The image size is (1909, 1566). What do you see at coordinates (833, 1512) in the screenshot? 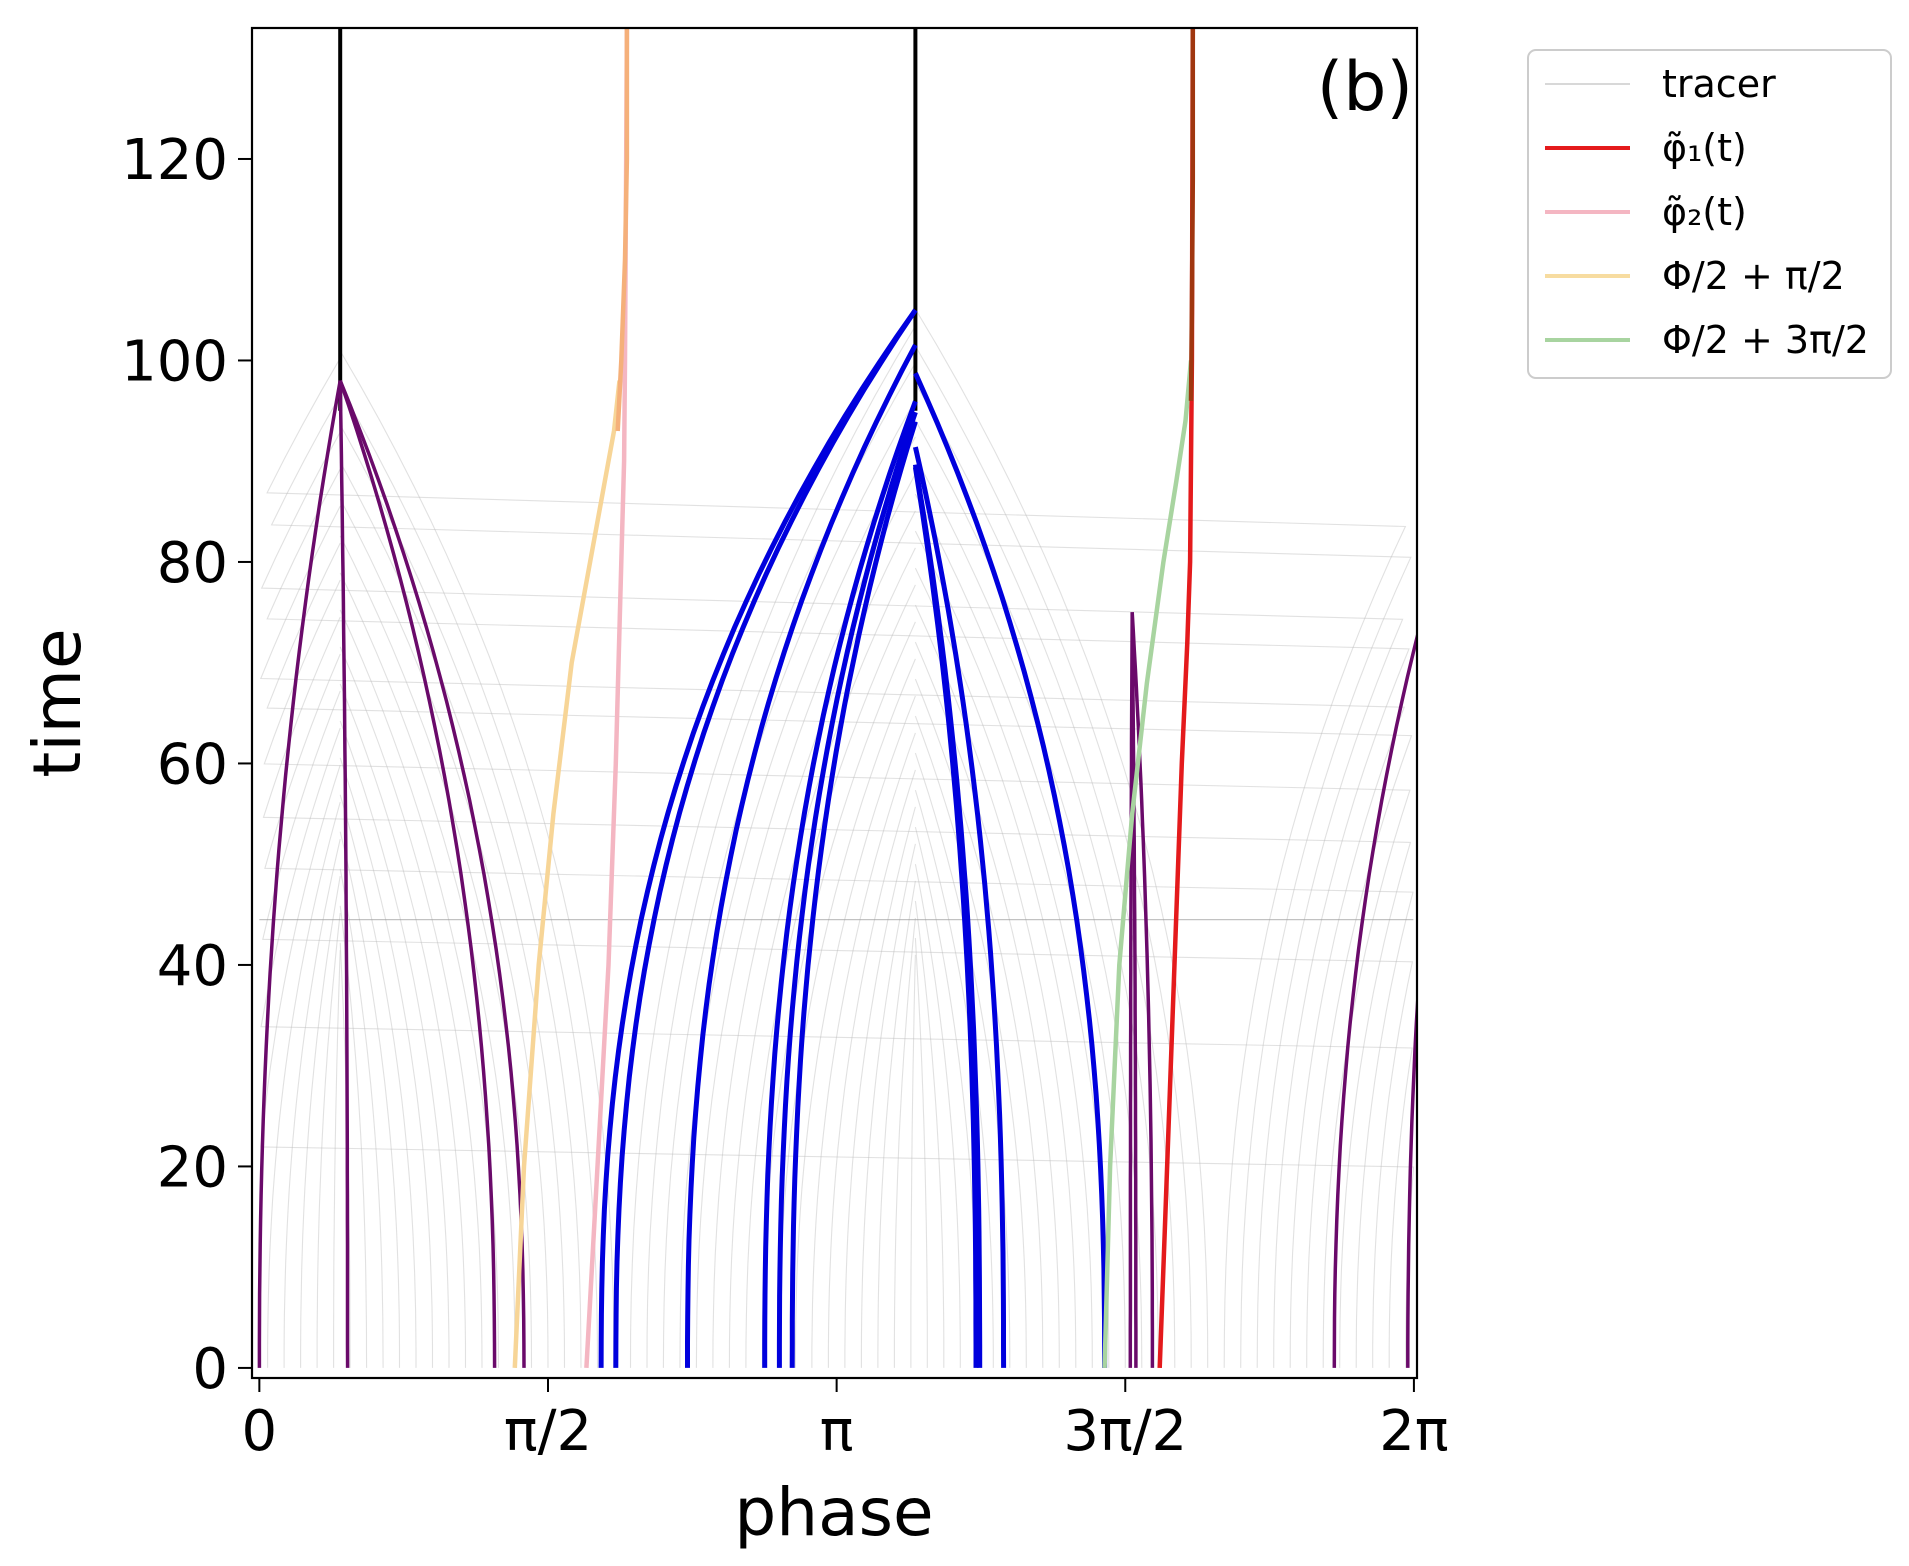
I see `x-axis-label: phase` at bounding box center [833, 1512].